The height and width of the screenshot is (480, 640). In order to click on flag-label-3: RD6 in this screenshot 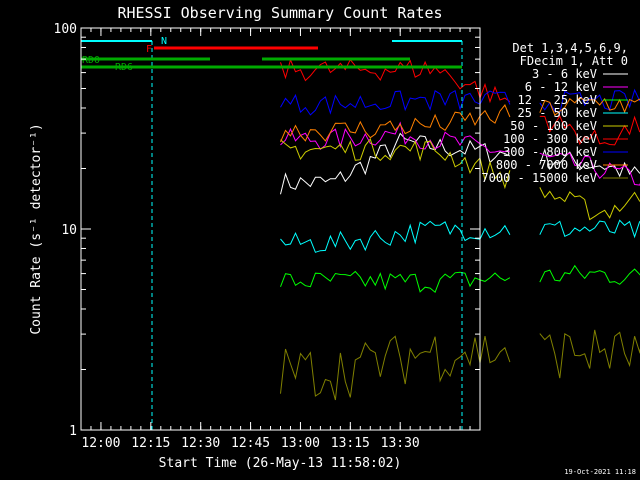, I will do `click(124, 67)`.